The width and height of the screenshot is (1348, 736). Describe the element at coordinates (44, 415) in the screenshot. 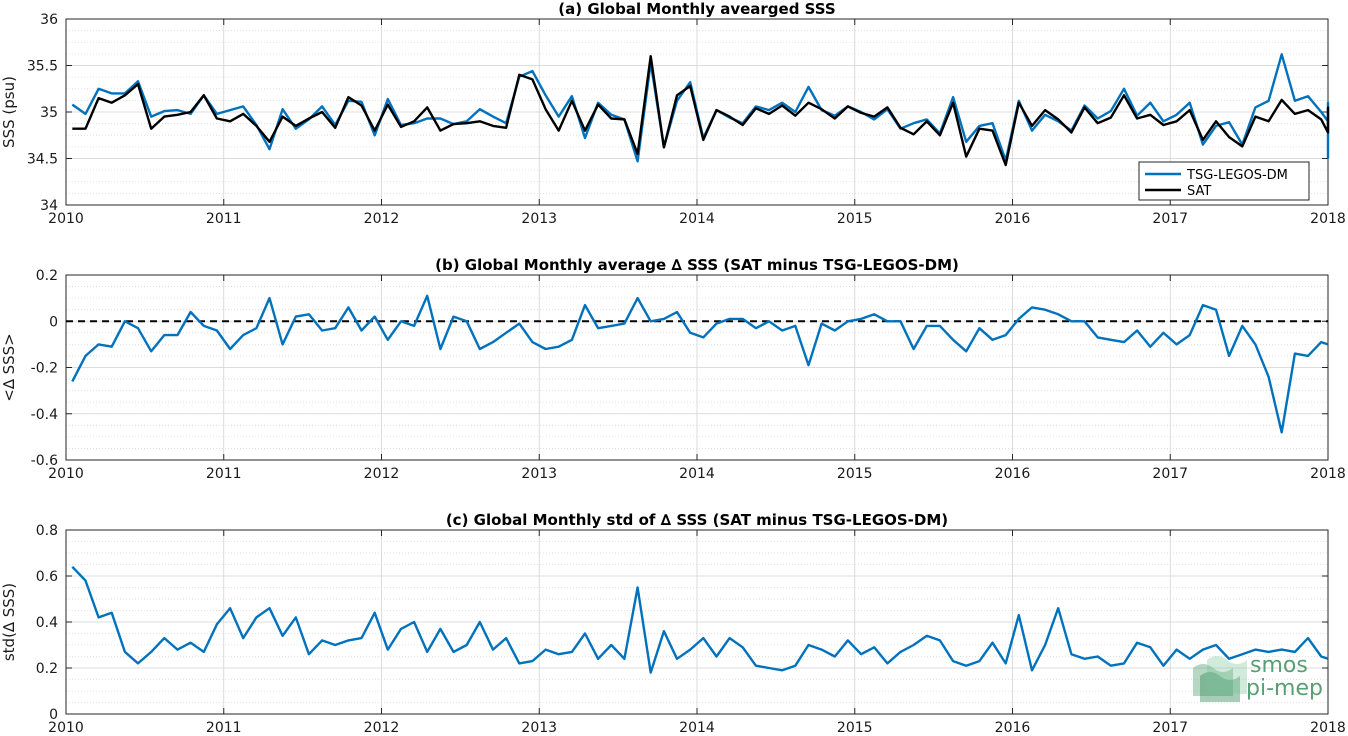

I see `y-tick-label: -0.4` at that location.